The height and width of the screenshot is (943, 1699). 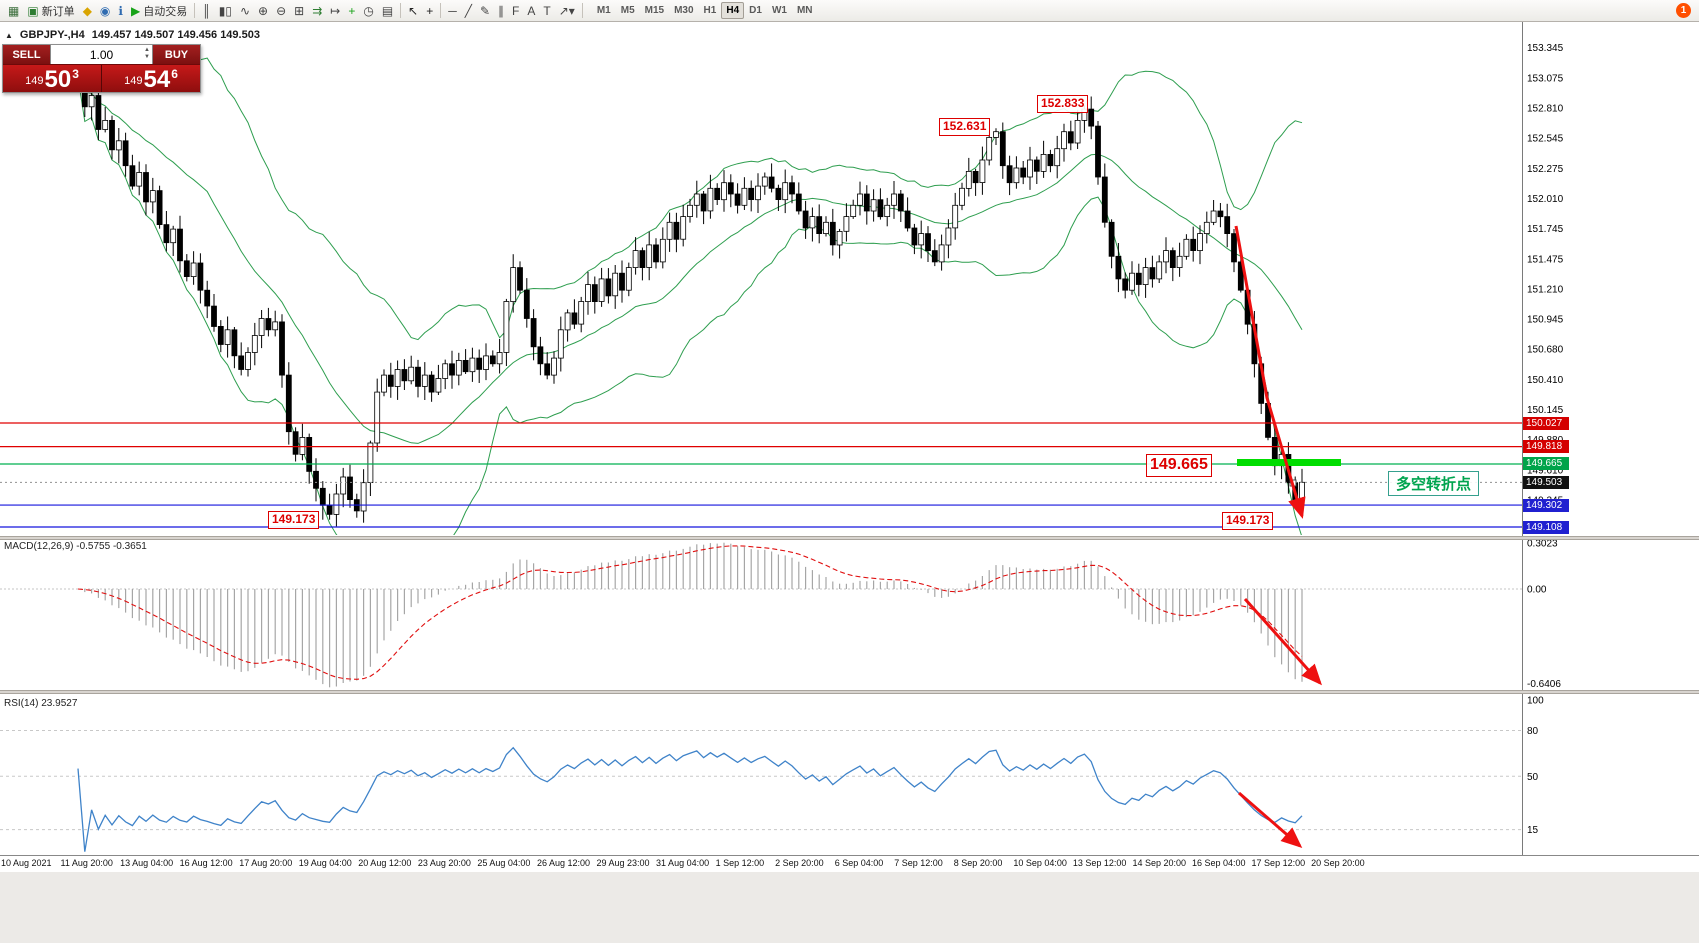 I want to click on svg-text: 152.010, so click(x=1545, y=199).